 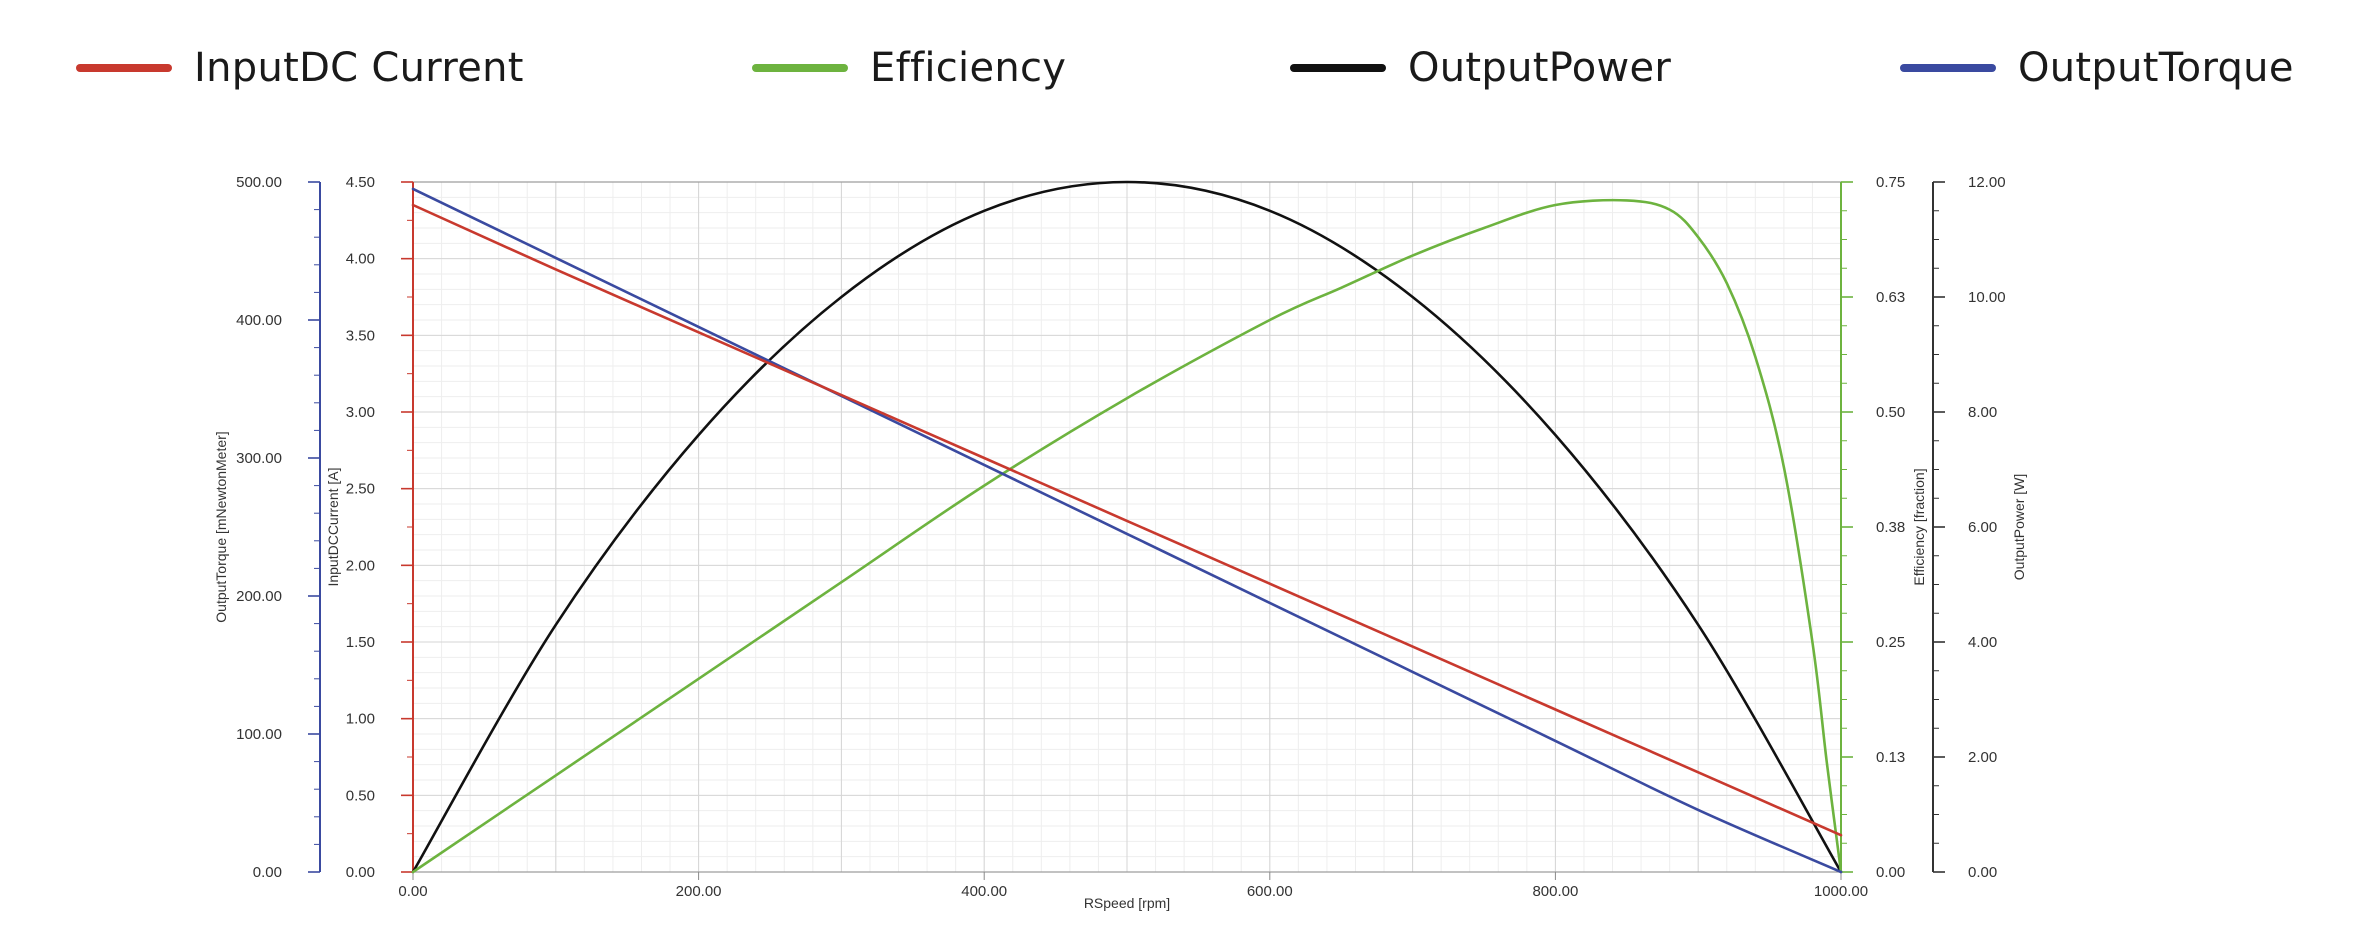 What do you see at coordinates (2156, 68) in the screenshot?
I see `legend-label-torque: OutputTorque` at bounding box center [2156, 68].